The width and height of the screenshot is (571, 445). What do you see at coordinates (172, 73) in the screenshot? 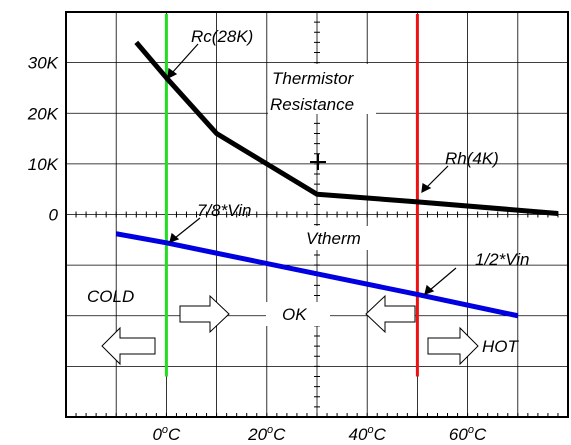
I see `rc-arrowhead` at bounding box center [172, 73].